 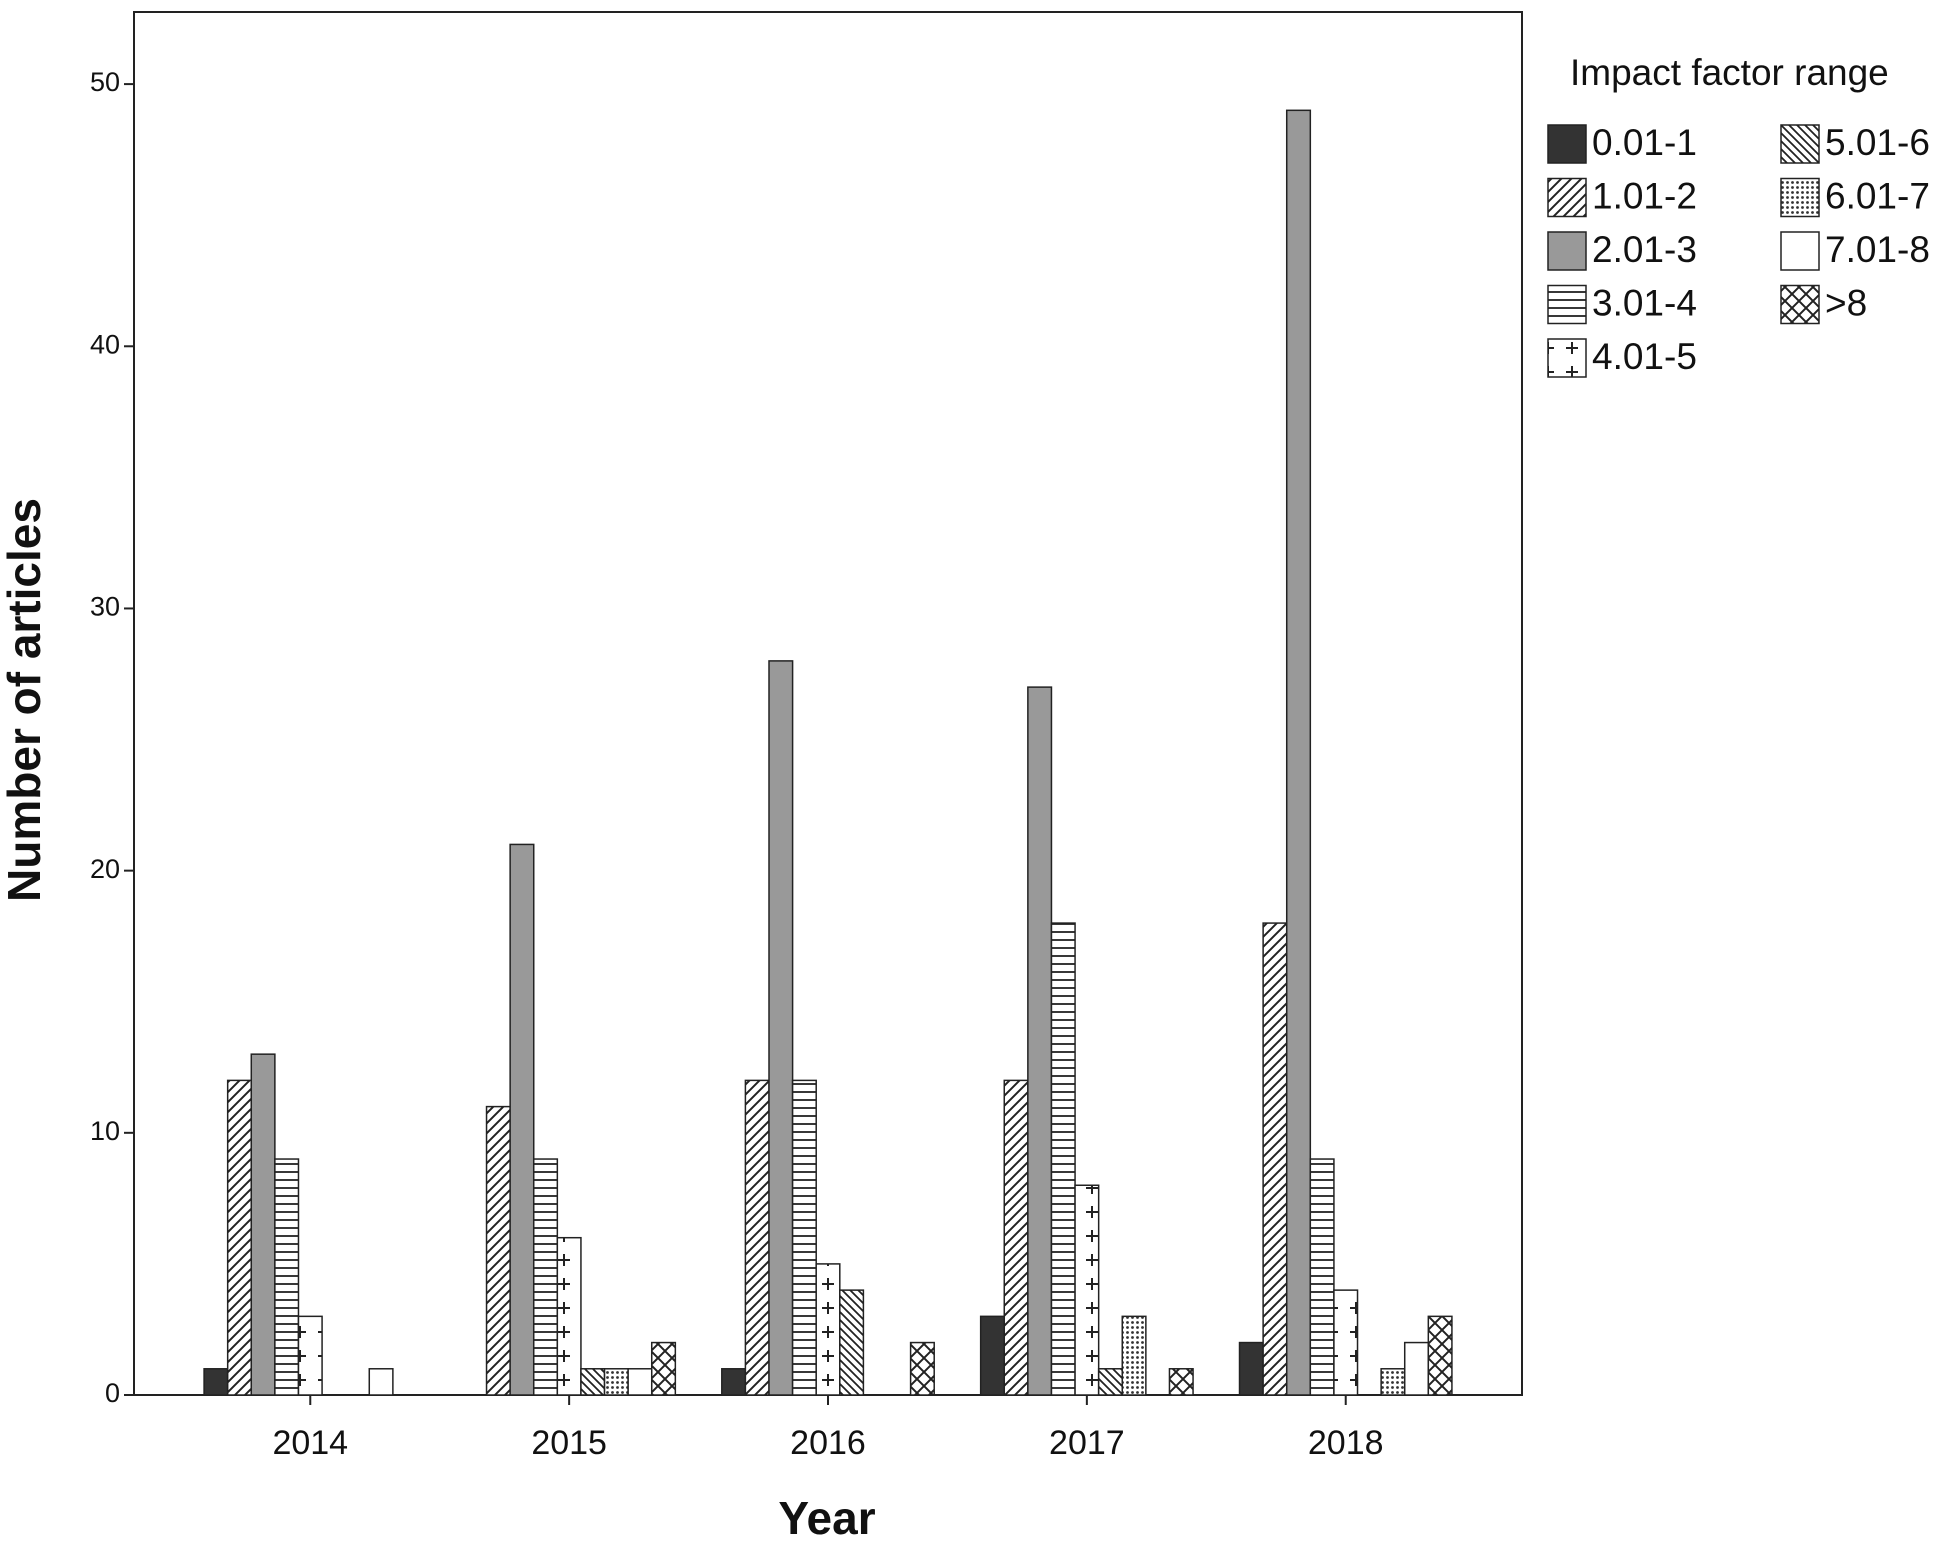 What do you see at coordinates (1846, 302) in the screenshot?
I see `legend-label: >8` at bounding box center [1846, 302].